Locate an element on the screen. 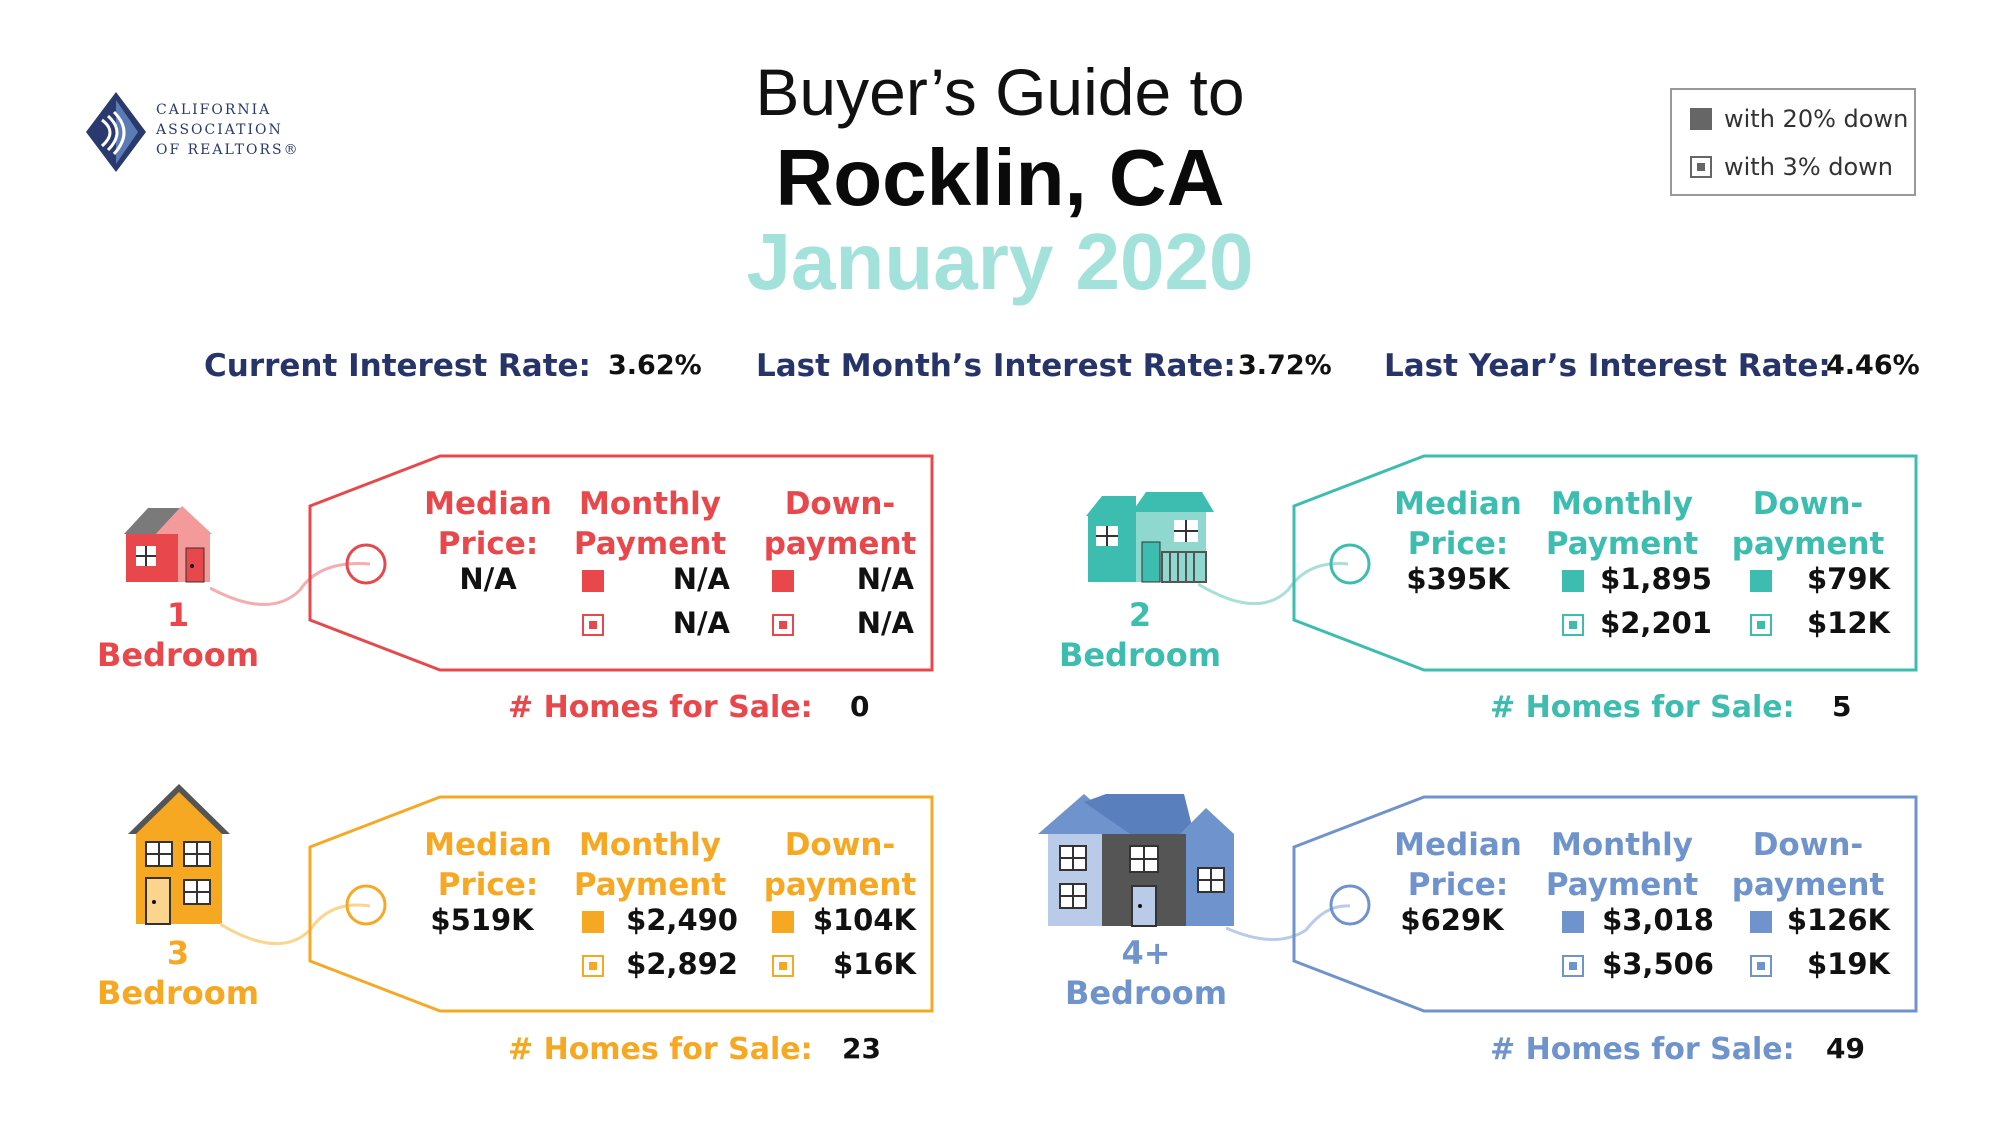 Image resolution: width=2000 pixels, height=1125 pixels. downpayment-header-4: payment is located at coordinates (1808, 885).